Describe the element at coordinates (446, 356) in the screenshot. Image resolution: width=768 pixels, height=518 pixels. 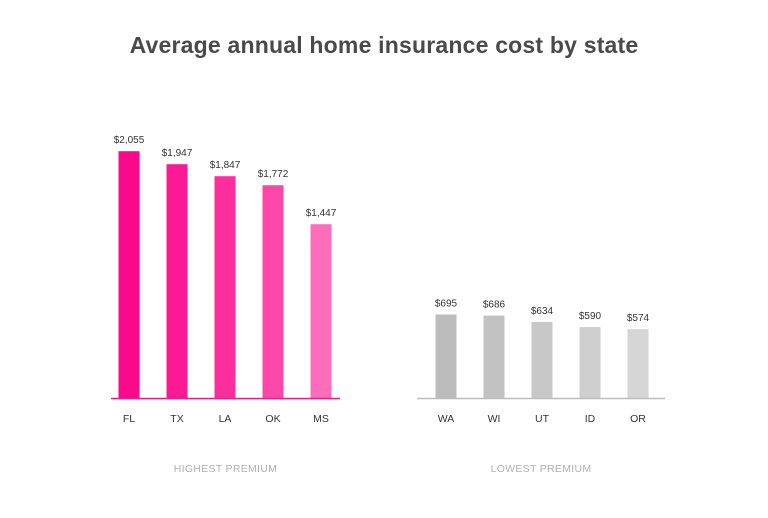
I see `bar-wa` at that location.